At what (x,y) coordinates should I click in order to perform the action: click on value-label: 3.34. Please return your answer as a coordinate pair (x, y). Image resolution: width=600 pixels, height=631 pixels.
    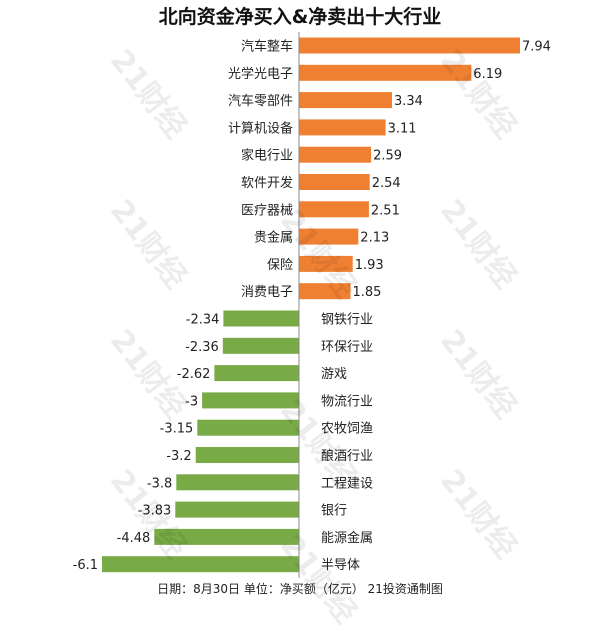
    Looking at the image, I should click on (408, 101).